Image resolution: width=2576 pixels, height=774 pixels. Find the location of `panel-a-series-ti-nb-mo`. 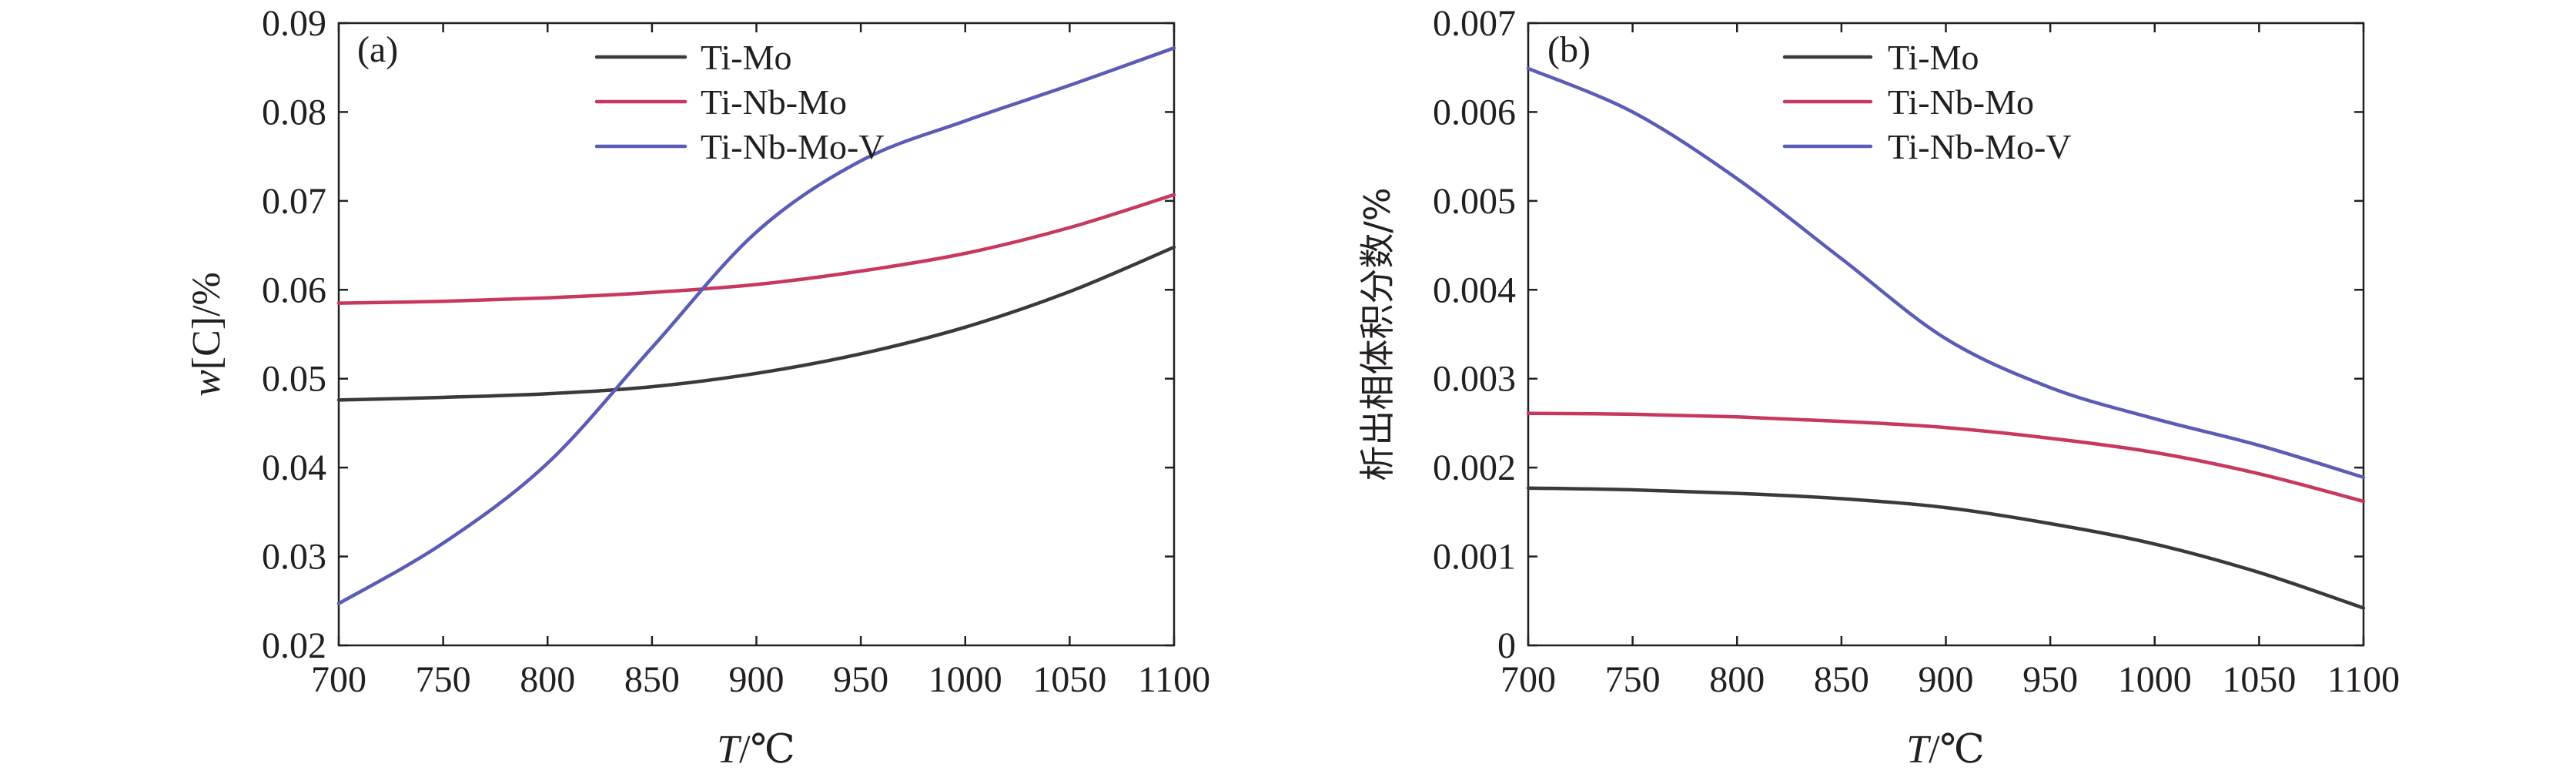

panel-a-series-ti-nb-mo is located at coordinates (756, 249).